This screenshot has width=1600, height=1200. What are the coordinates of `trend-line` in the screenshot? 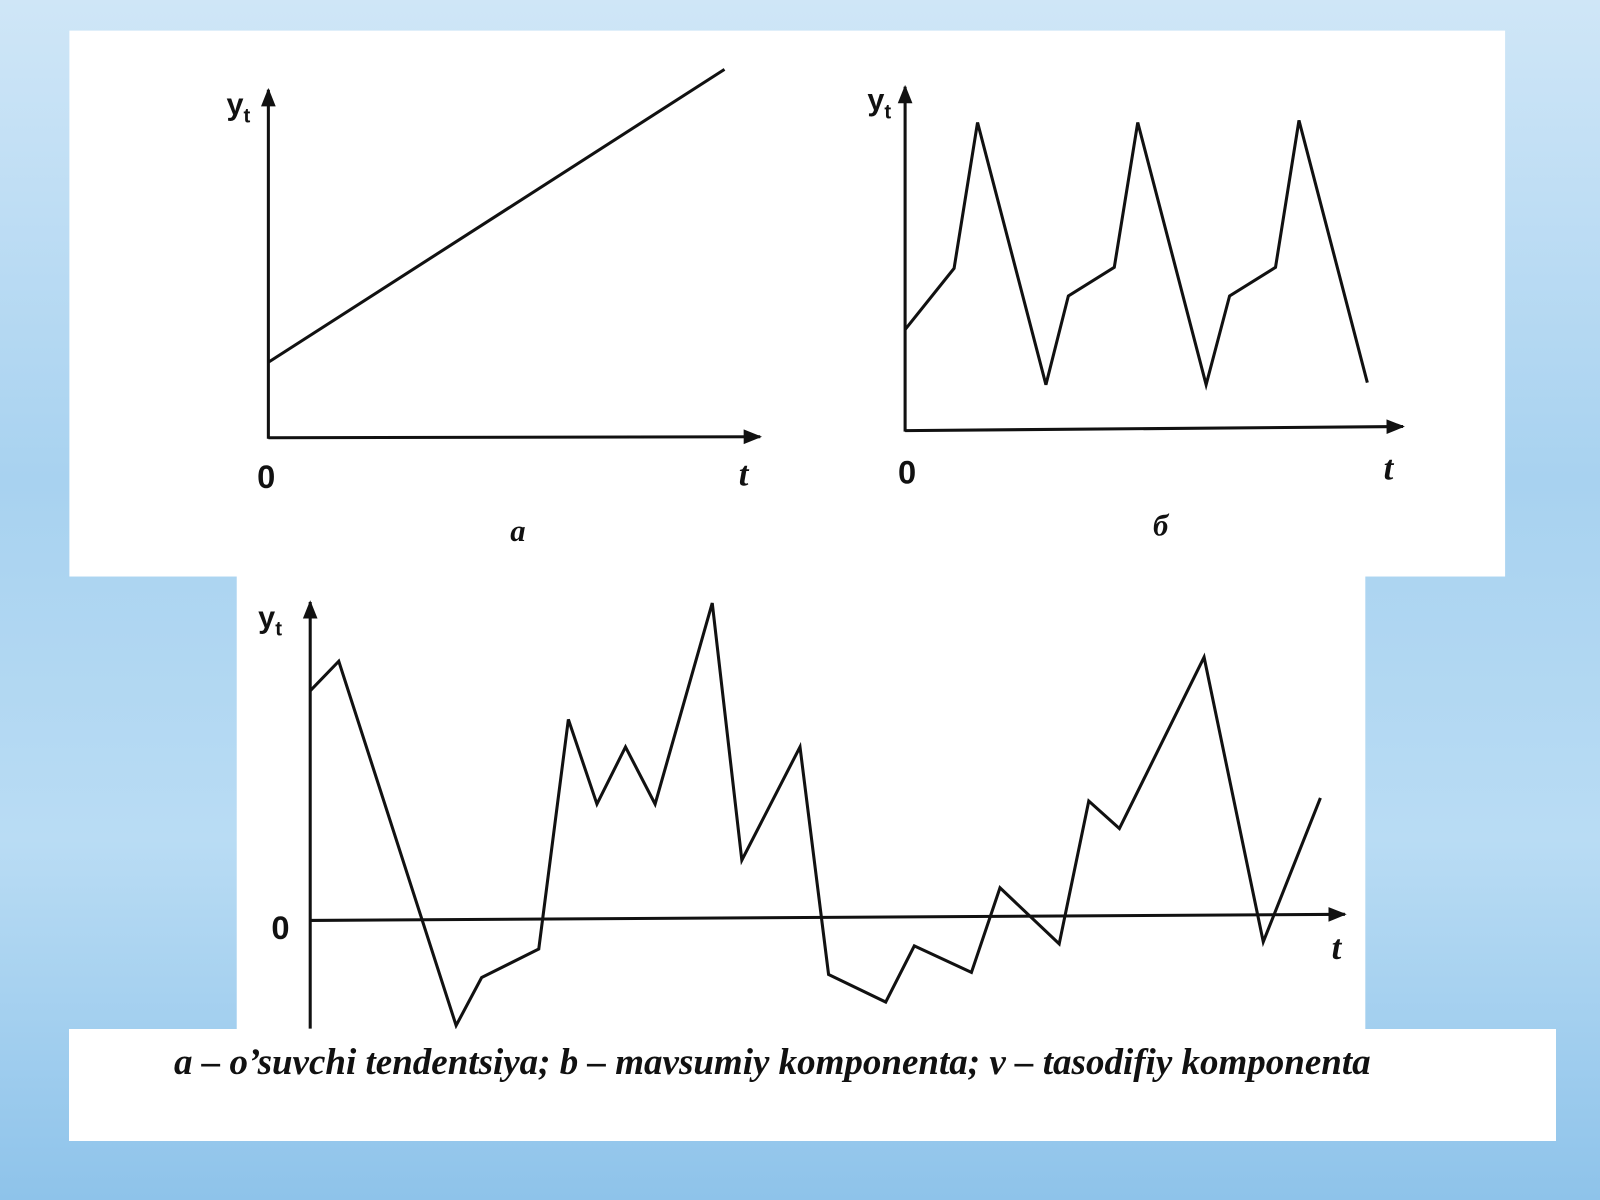 It's located at (496, 216).